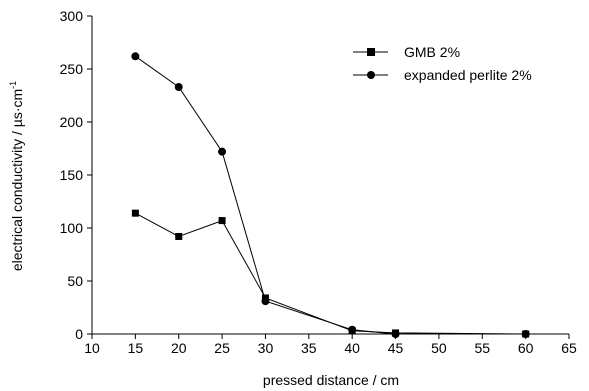 This screenshot has height=391, width=589. Describe the element at coordinates (352, 348) in the screenshot. I see `x-tick-label: 40` at that location.